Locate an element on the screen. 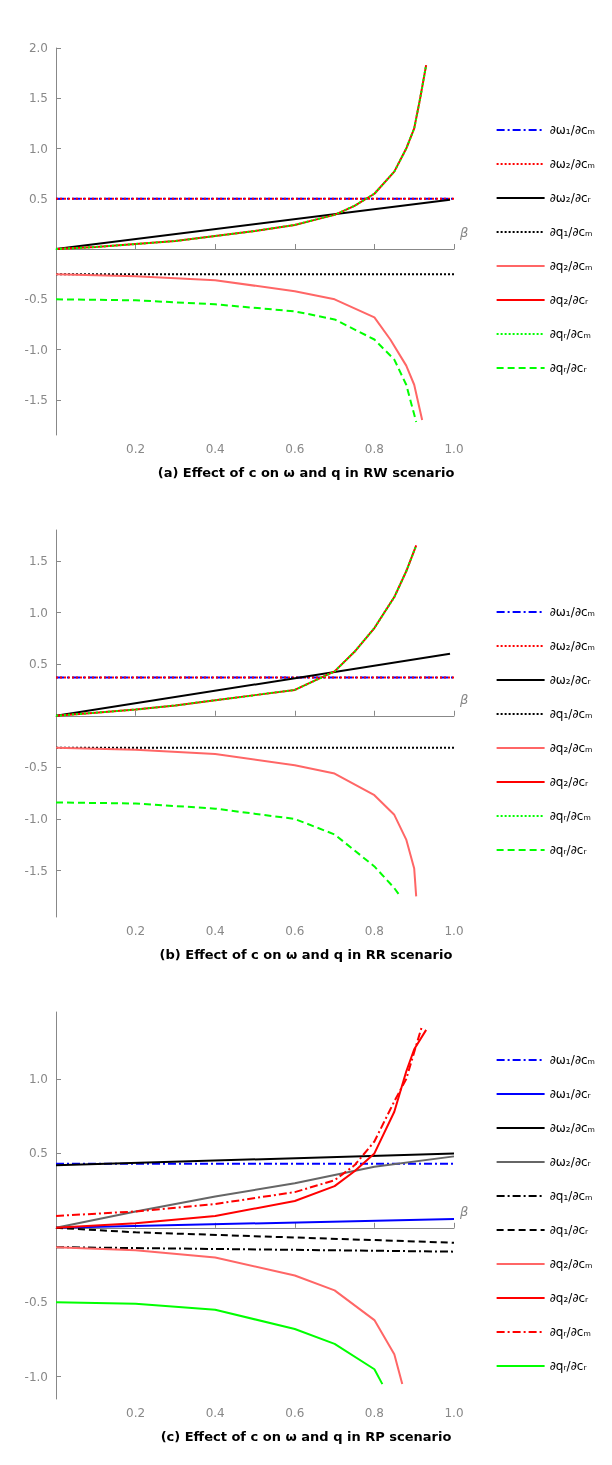 The height and width of the screenshot is (1465, 612). legend-label: ∂q₁/∂cᵣ is located at coordinates (569, 1230).